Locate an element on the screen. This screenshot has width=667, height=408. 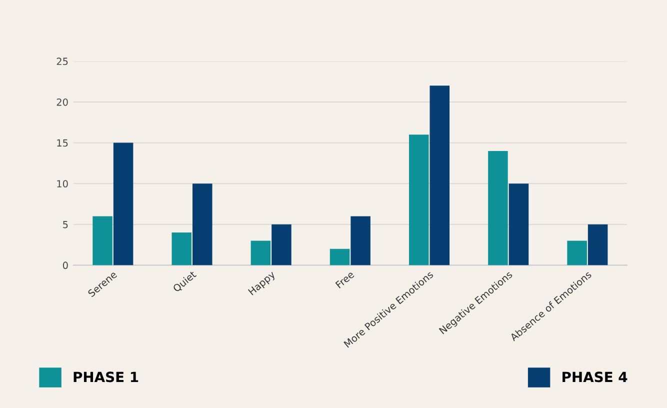
y-tick-label: 15 is located at coordinates (62, 143).